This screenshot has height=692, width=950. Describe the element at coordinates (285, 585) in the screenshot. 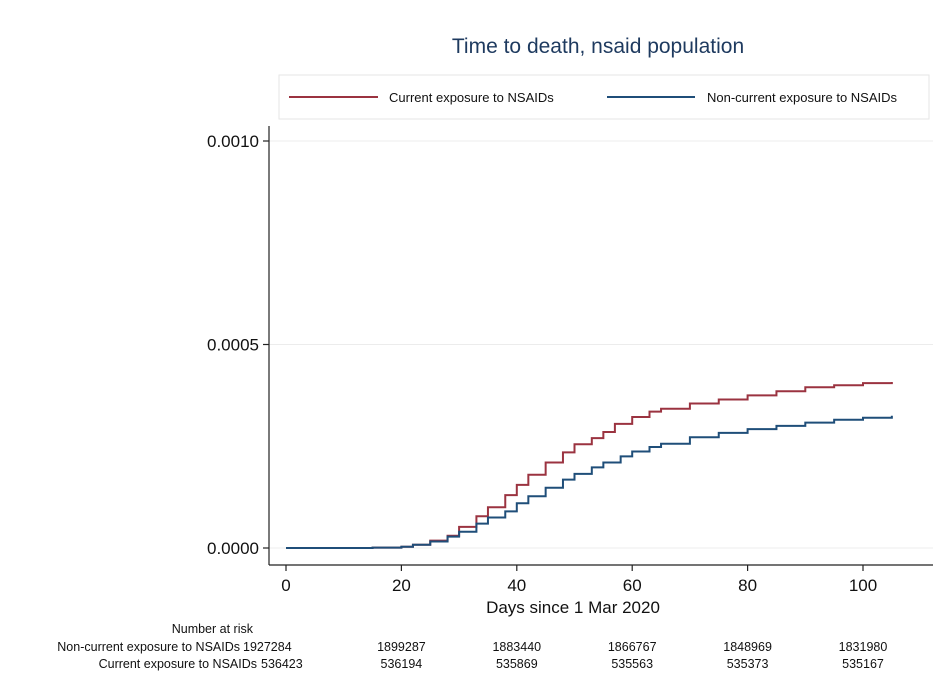

I see `x-tick-label: 0` at that location.